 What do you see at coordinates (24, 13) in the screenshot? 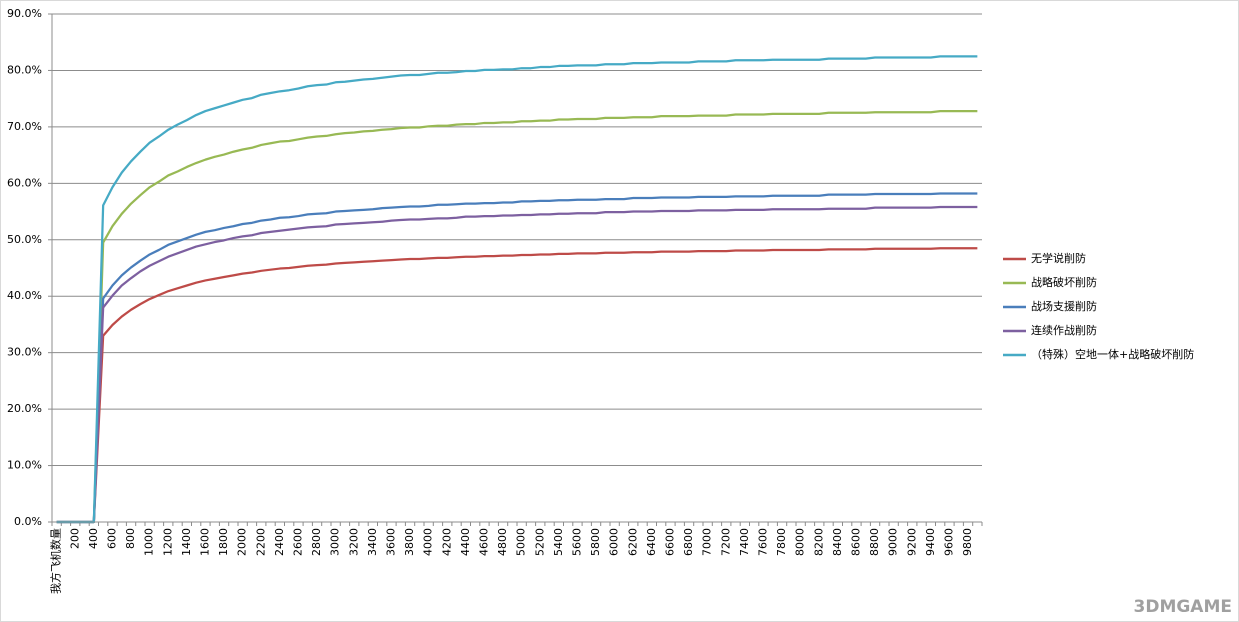
I see `y-tick-label: 90.0%` at bounding box center [24, 13].